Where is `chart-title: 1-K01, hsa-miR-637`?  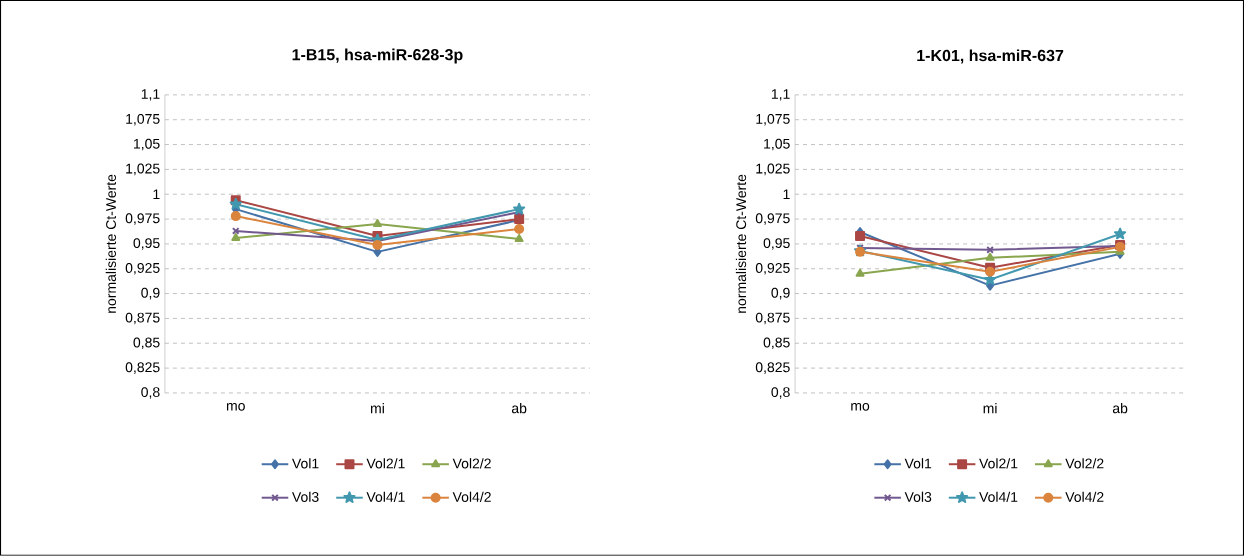 chart-title: 1-K01, hsa-miR-637 is located at coordinates (990, 56).